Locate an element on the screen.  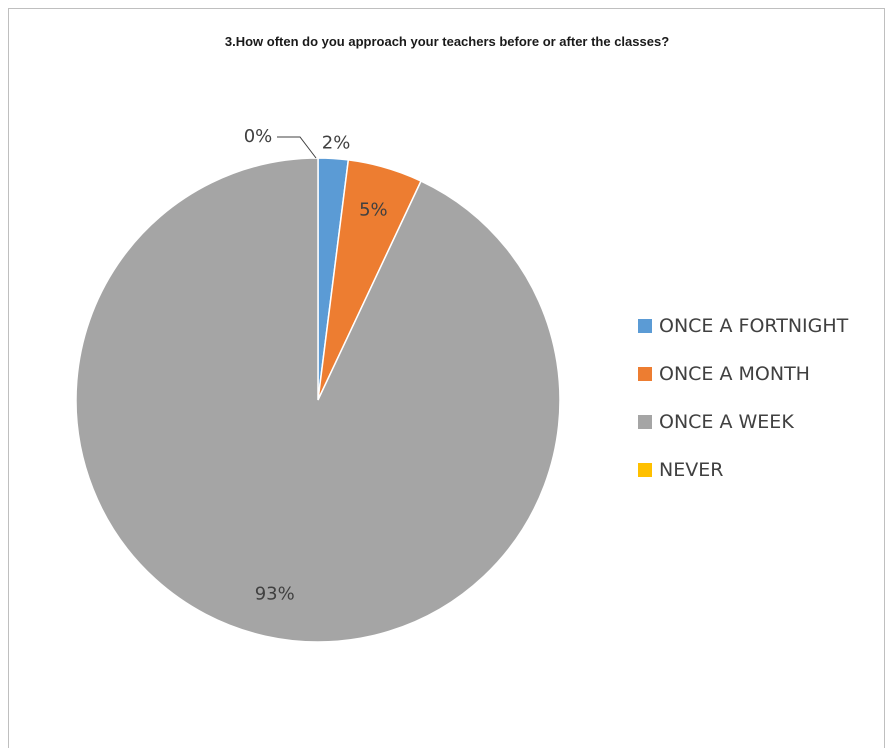
legend-item-once-a-week: ONCE A WEEK is located at coordinates (743, 435).